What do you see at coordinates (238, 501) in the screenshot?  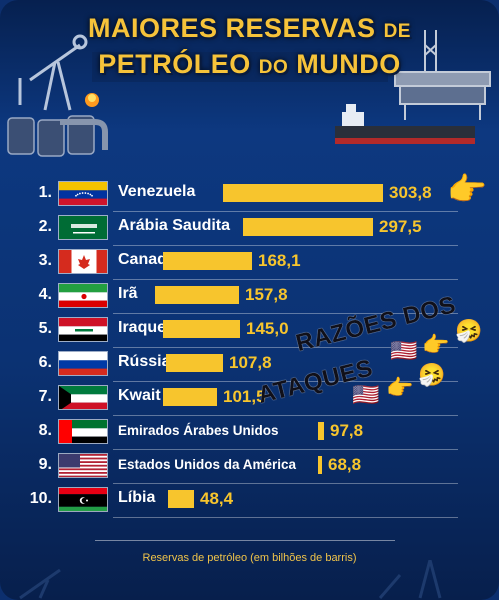 I see `ranking-row: 10. Líbia 48,4` at bounding box center [238, 501].